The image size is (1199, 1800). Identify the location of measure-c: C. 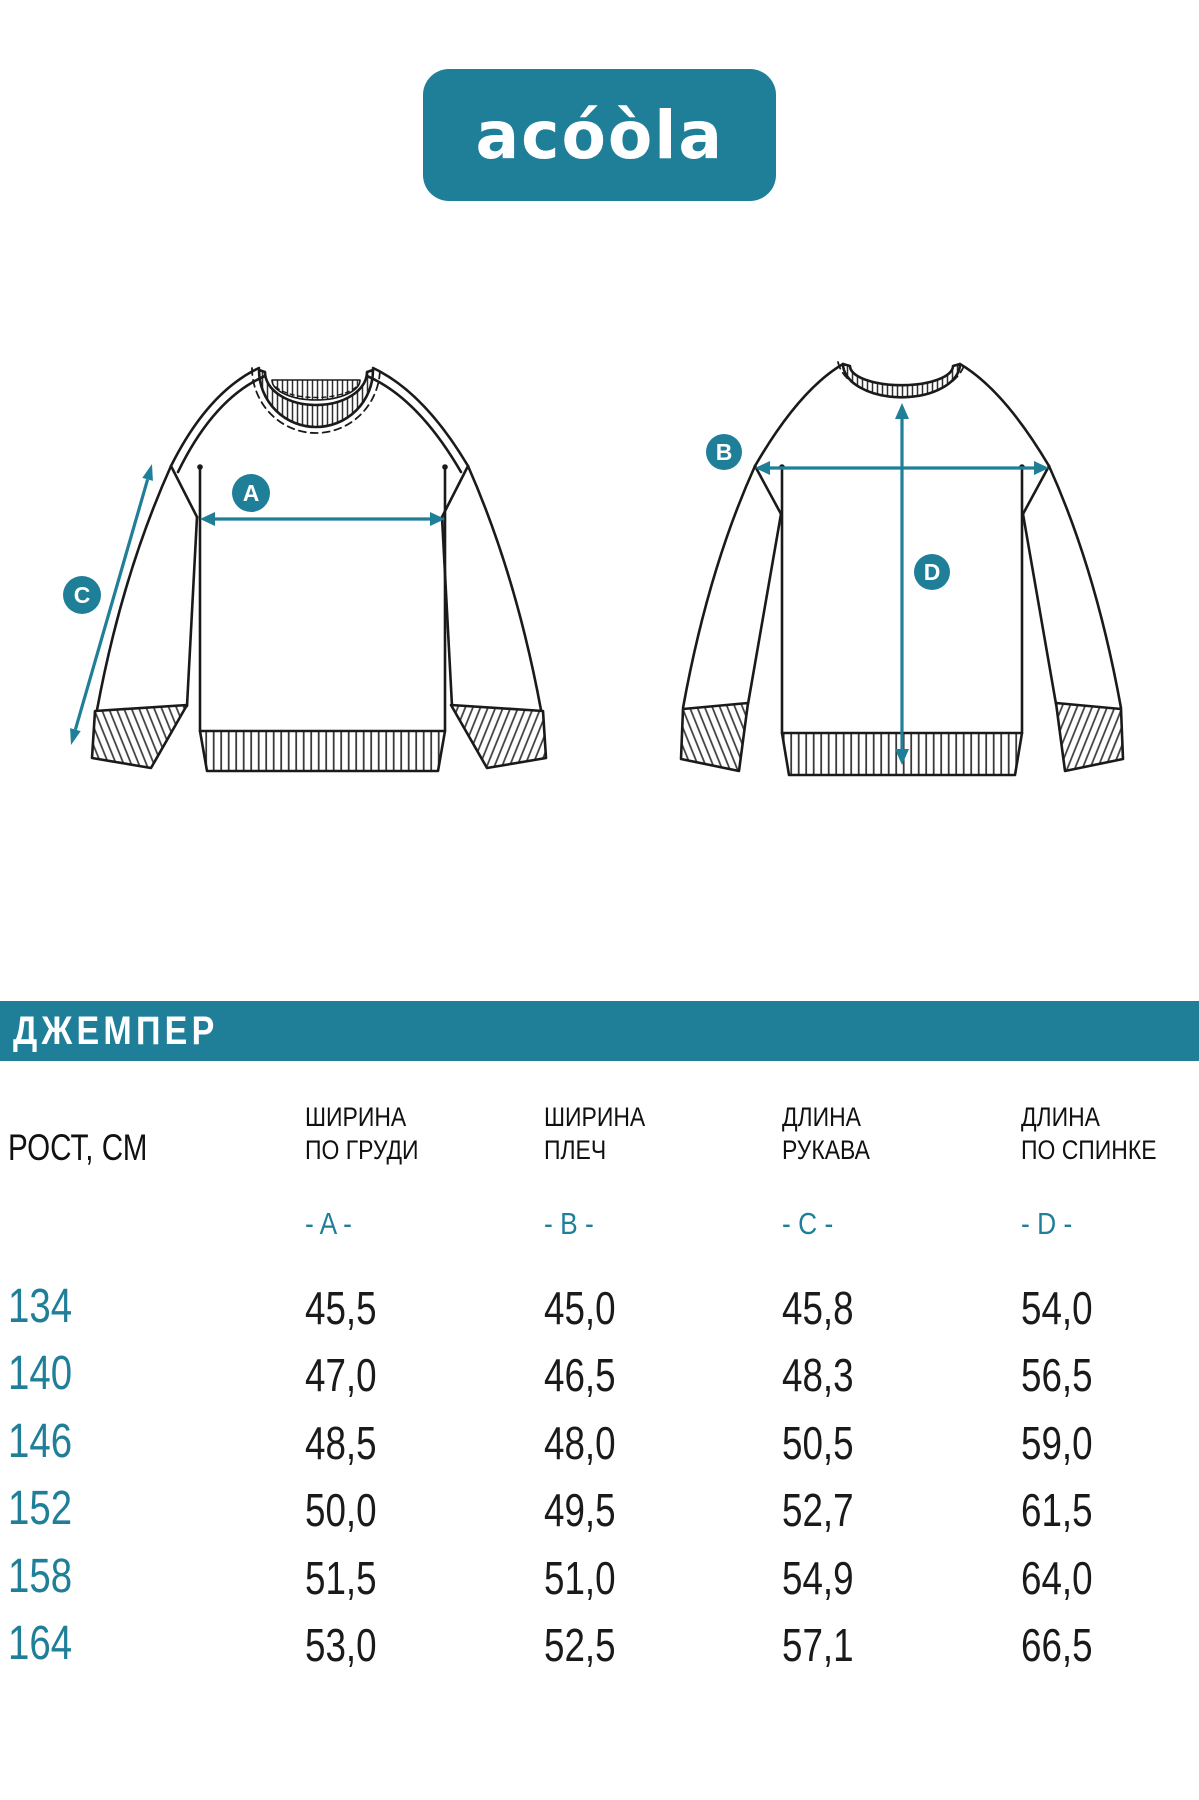
(108, 604).